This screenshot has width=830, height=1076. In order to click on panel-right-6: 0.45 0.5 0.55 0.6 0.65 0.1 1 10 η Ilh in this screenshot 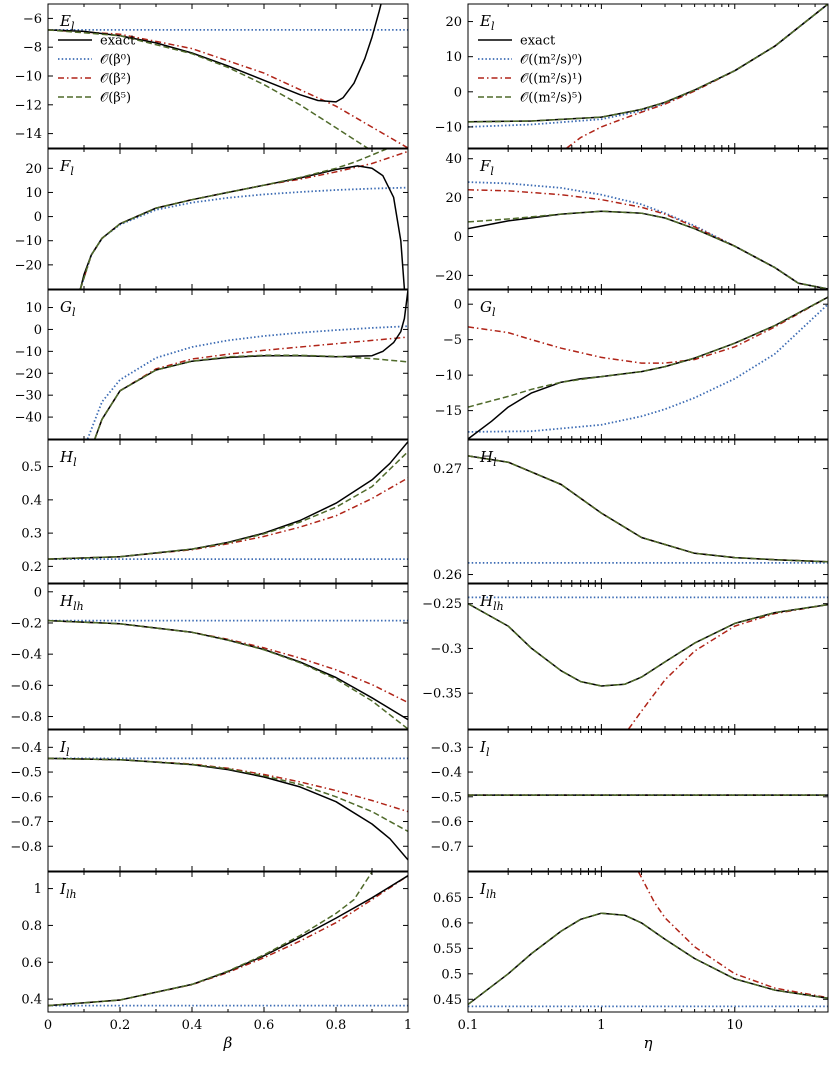, I will do `click(631, 961)`.